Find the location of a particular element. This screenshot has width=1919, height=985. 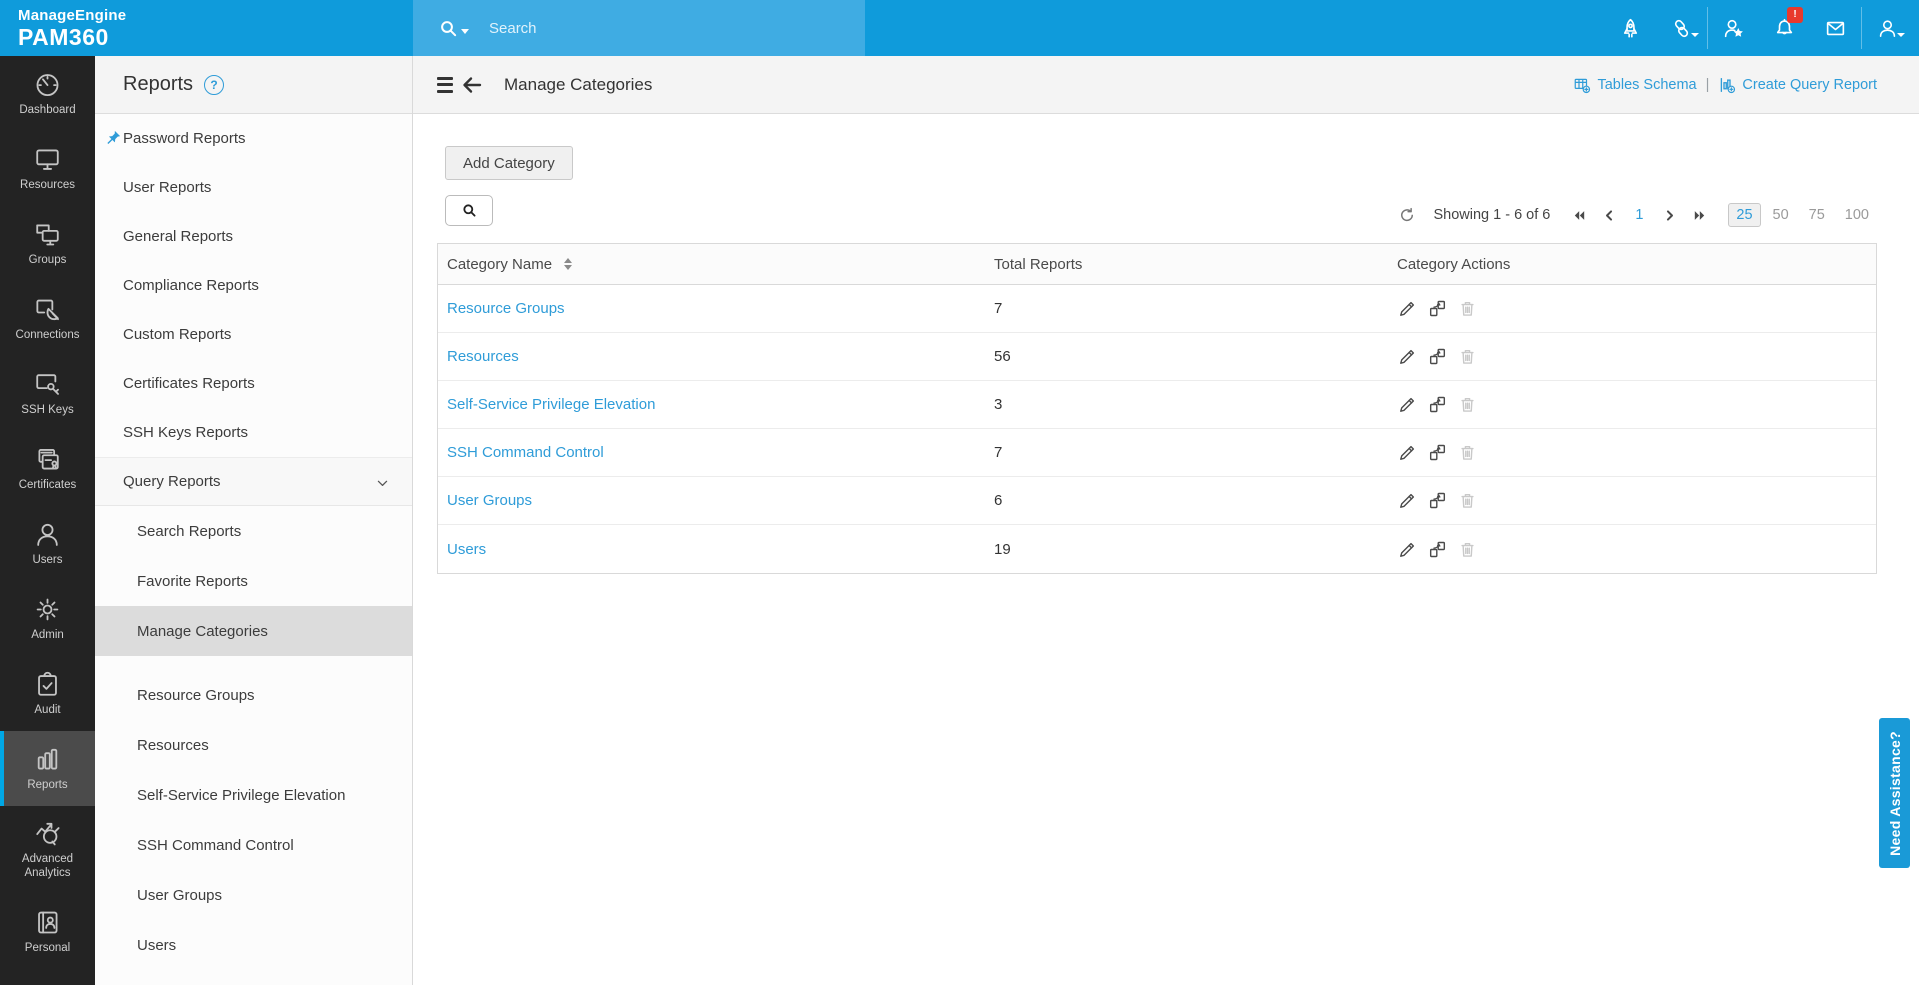

first-page-icon is located at coordinates (1579, 215).